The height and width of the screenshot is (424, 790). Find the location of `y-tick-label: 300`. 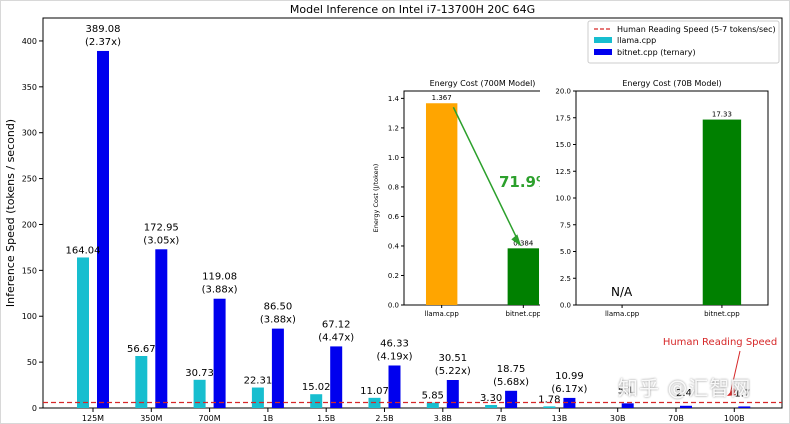

y-tick-label: 300 is located at coordinates (29, 133).